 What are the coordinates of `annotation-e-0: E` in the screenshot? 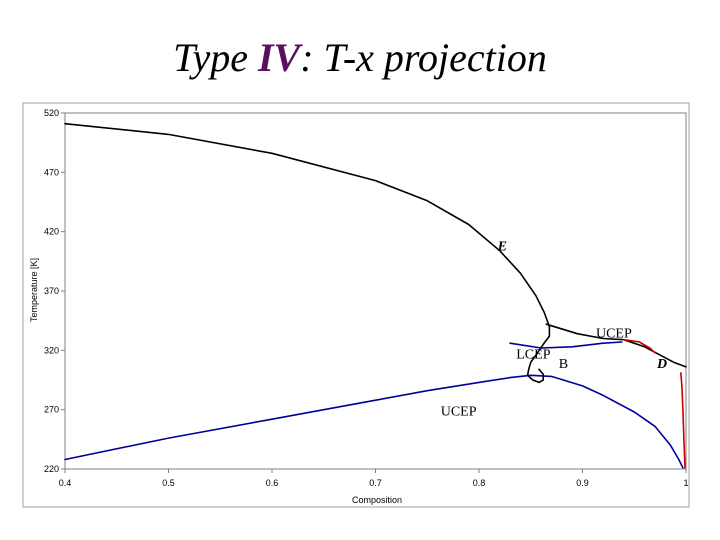 It's located at (502, 247).